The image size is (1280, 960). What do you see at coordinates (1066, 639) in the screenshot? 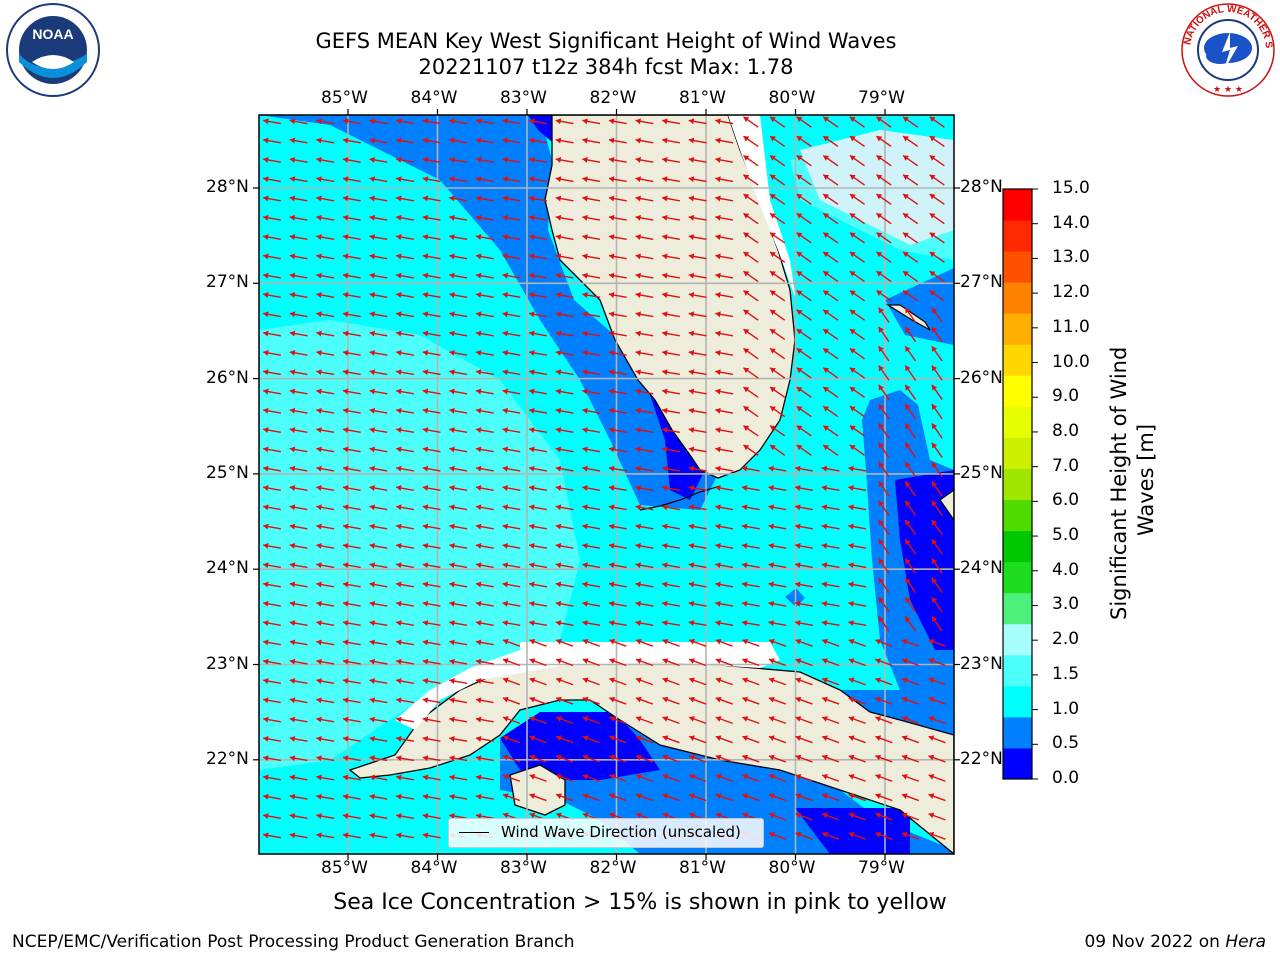
I see `colorbar-tick-label: 2.0` at bounding box center [1066, 639].